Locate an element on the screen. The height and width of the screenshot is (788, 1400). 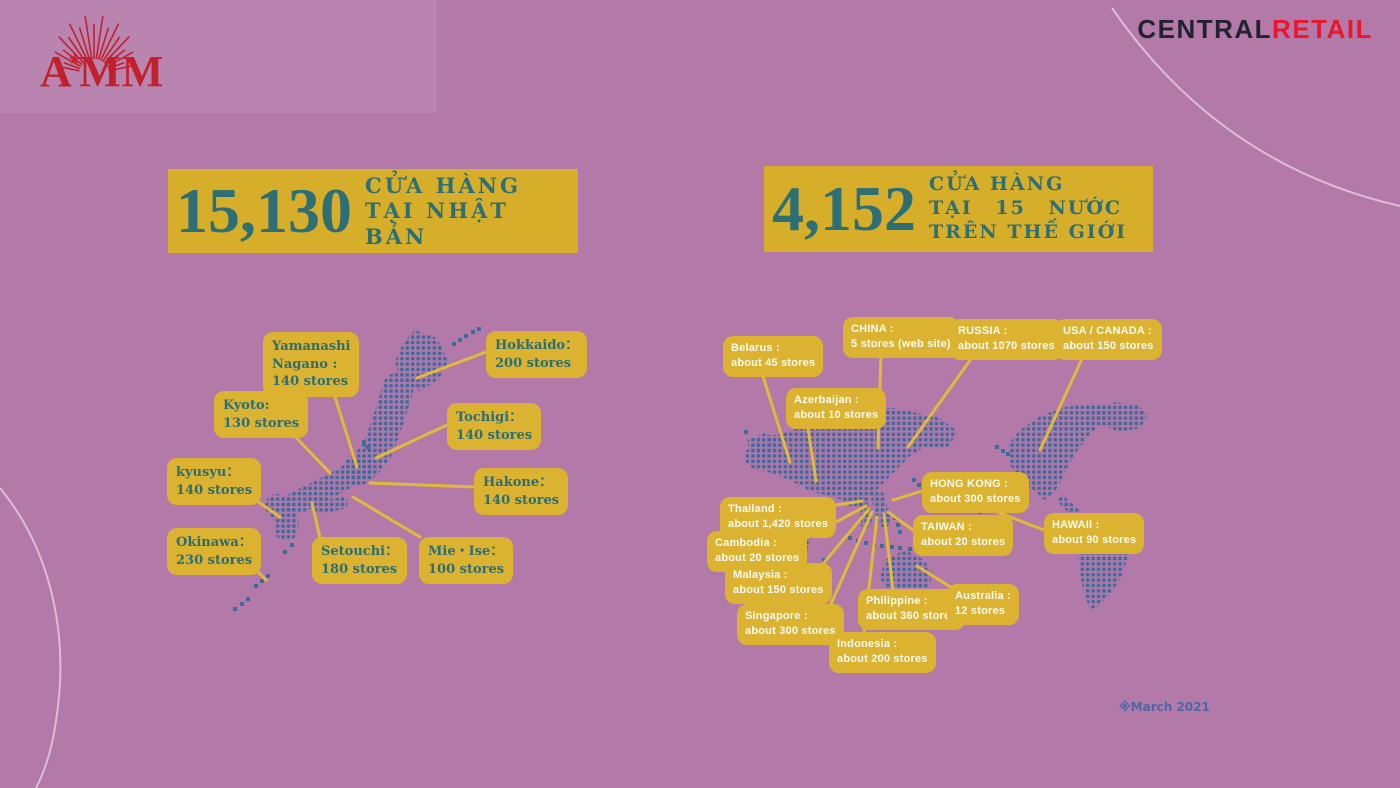
callout-taiwan: TAIWAN : about 20 stores is located at coordinates (963, 535).